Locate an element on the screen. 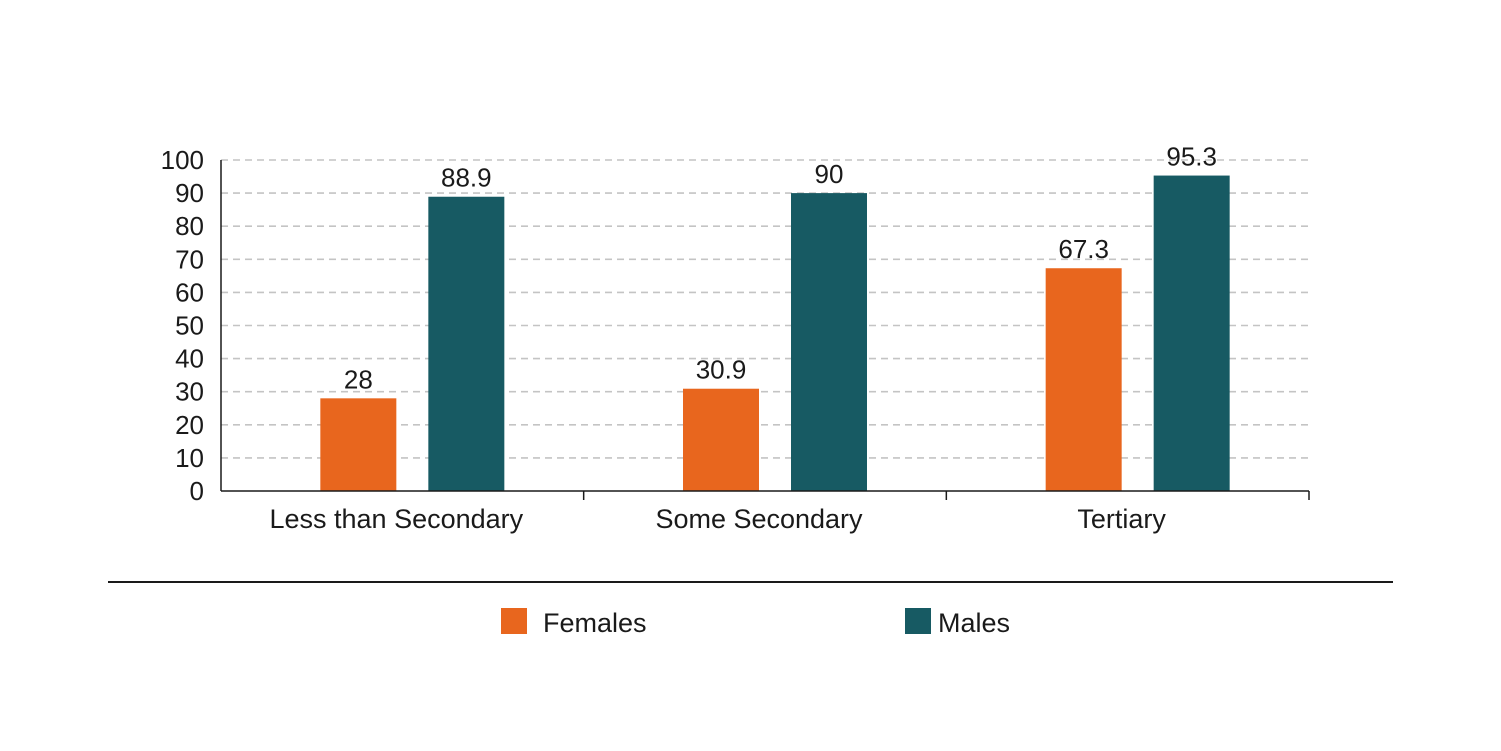 The width and height of the screenshot is (1501, 751). data-label: 90 is located at coordinates (829, 174).